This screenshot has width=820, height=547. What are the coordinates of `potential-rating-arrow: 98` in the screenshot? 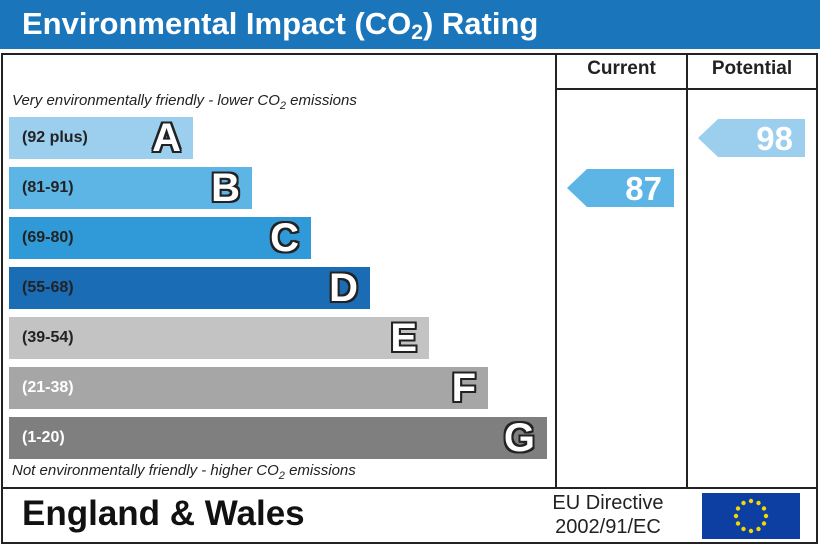 It's located at (751, 138).